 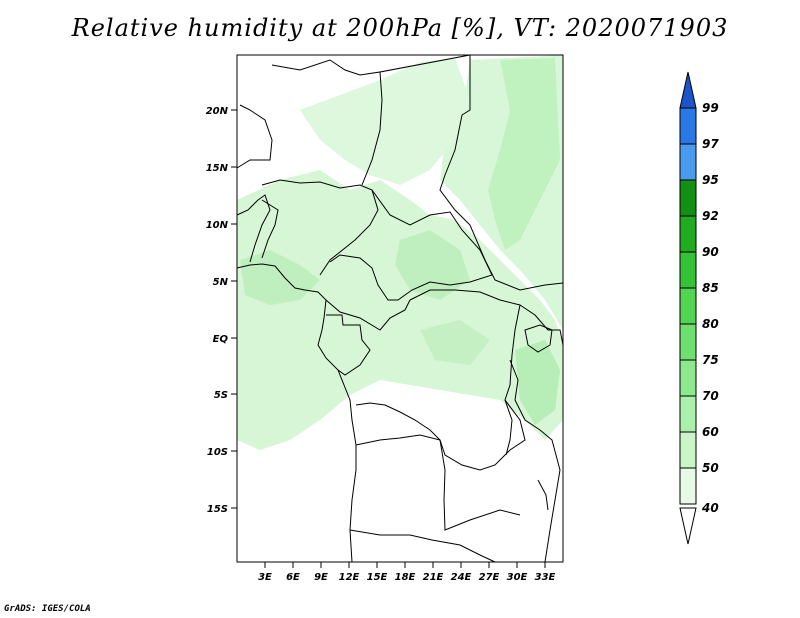 What do you see at coordinates (538, 338) in the screenshot?
I see `border-lake-victoria` at bounding box center [538, 338].